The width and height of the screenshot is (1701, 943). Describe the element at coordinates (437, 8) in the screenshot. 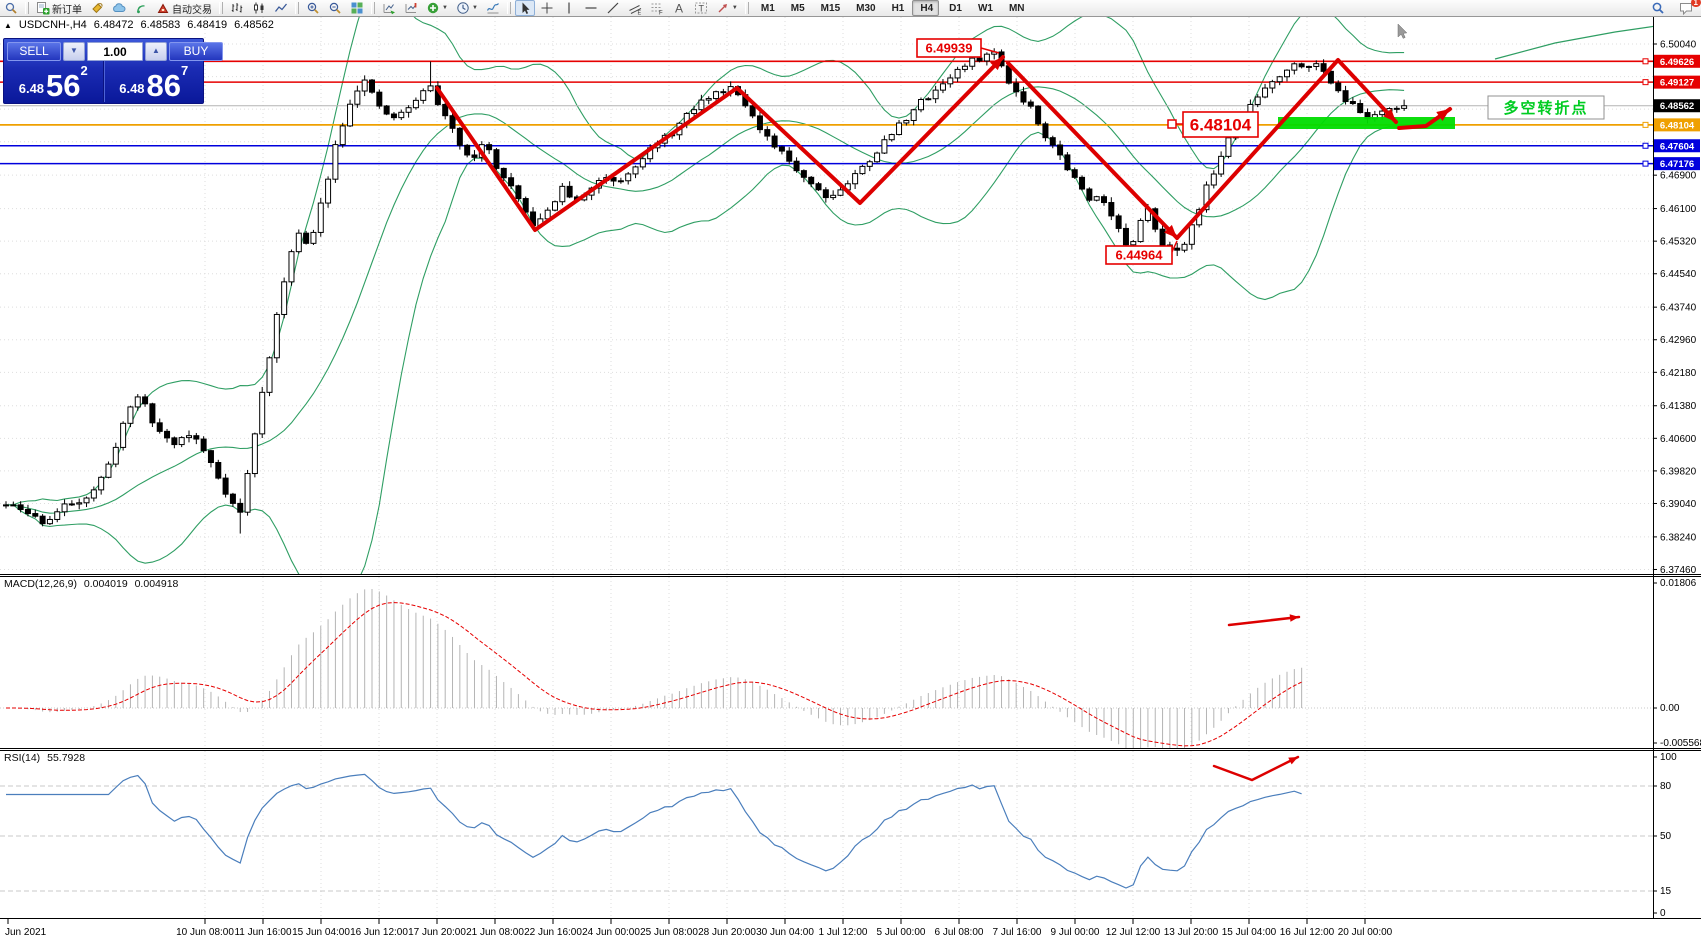

I see `toolbar-indicators-list-button: ▼` at that location.